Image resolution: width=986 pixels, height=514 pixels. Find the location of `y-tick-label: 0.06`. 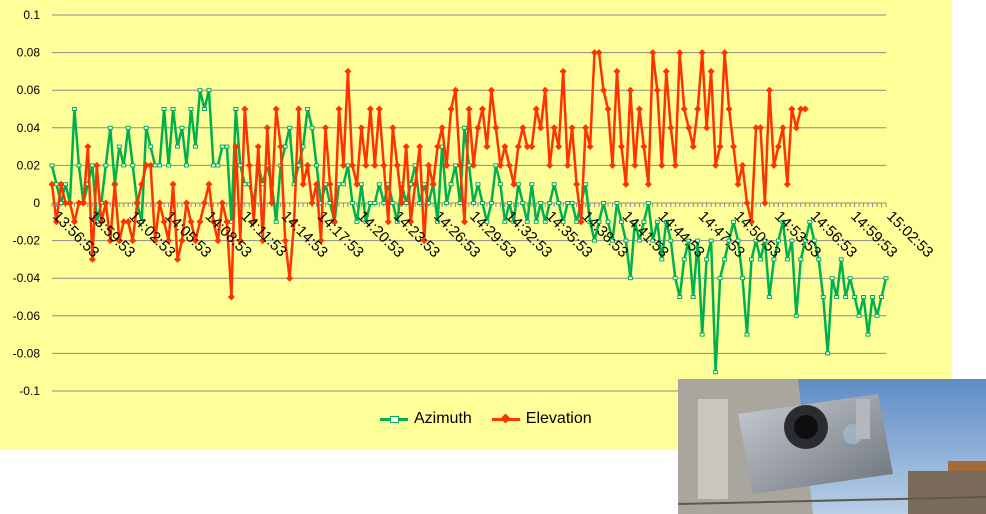

y-tick-label: 0.06 is located at coordinates (29, 90).